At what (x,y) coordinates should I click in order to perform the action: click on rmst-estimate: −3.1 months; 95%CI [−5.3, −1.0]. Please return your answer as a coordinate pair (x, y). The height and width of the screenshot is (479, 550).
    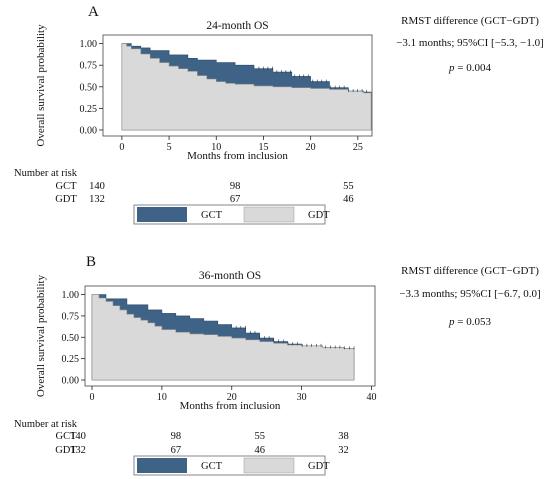
    Looking at the image, I should click on (470, 43).